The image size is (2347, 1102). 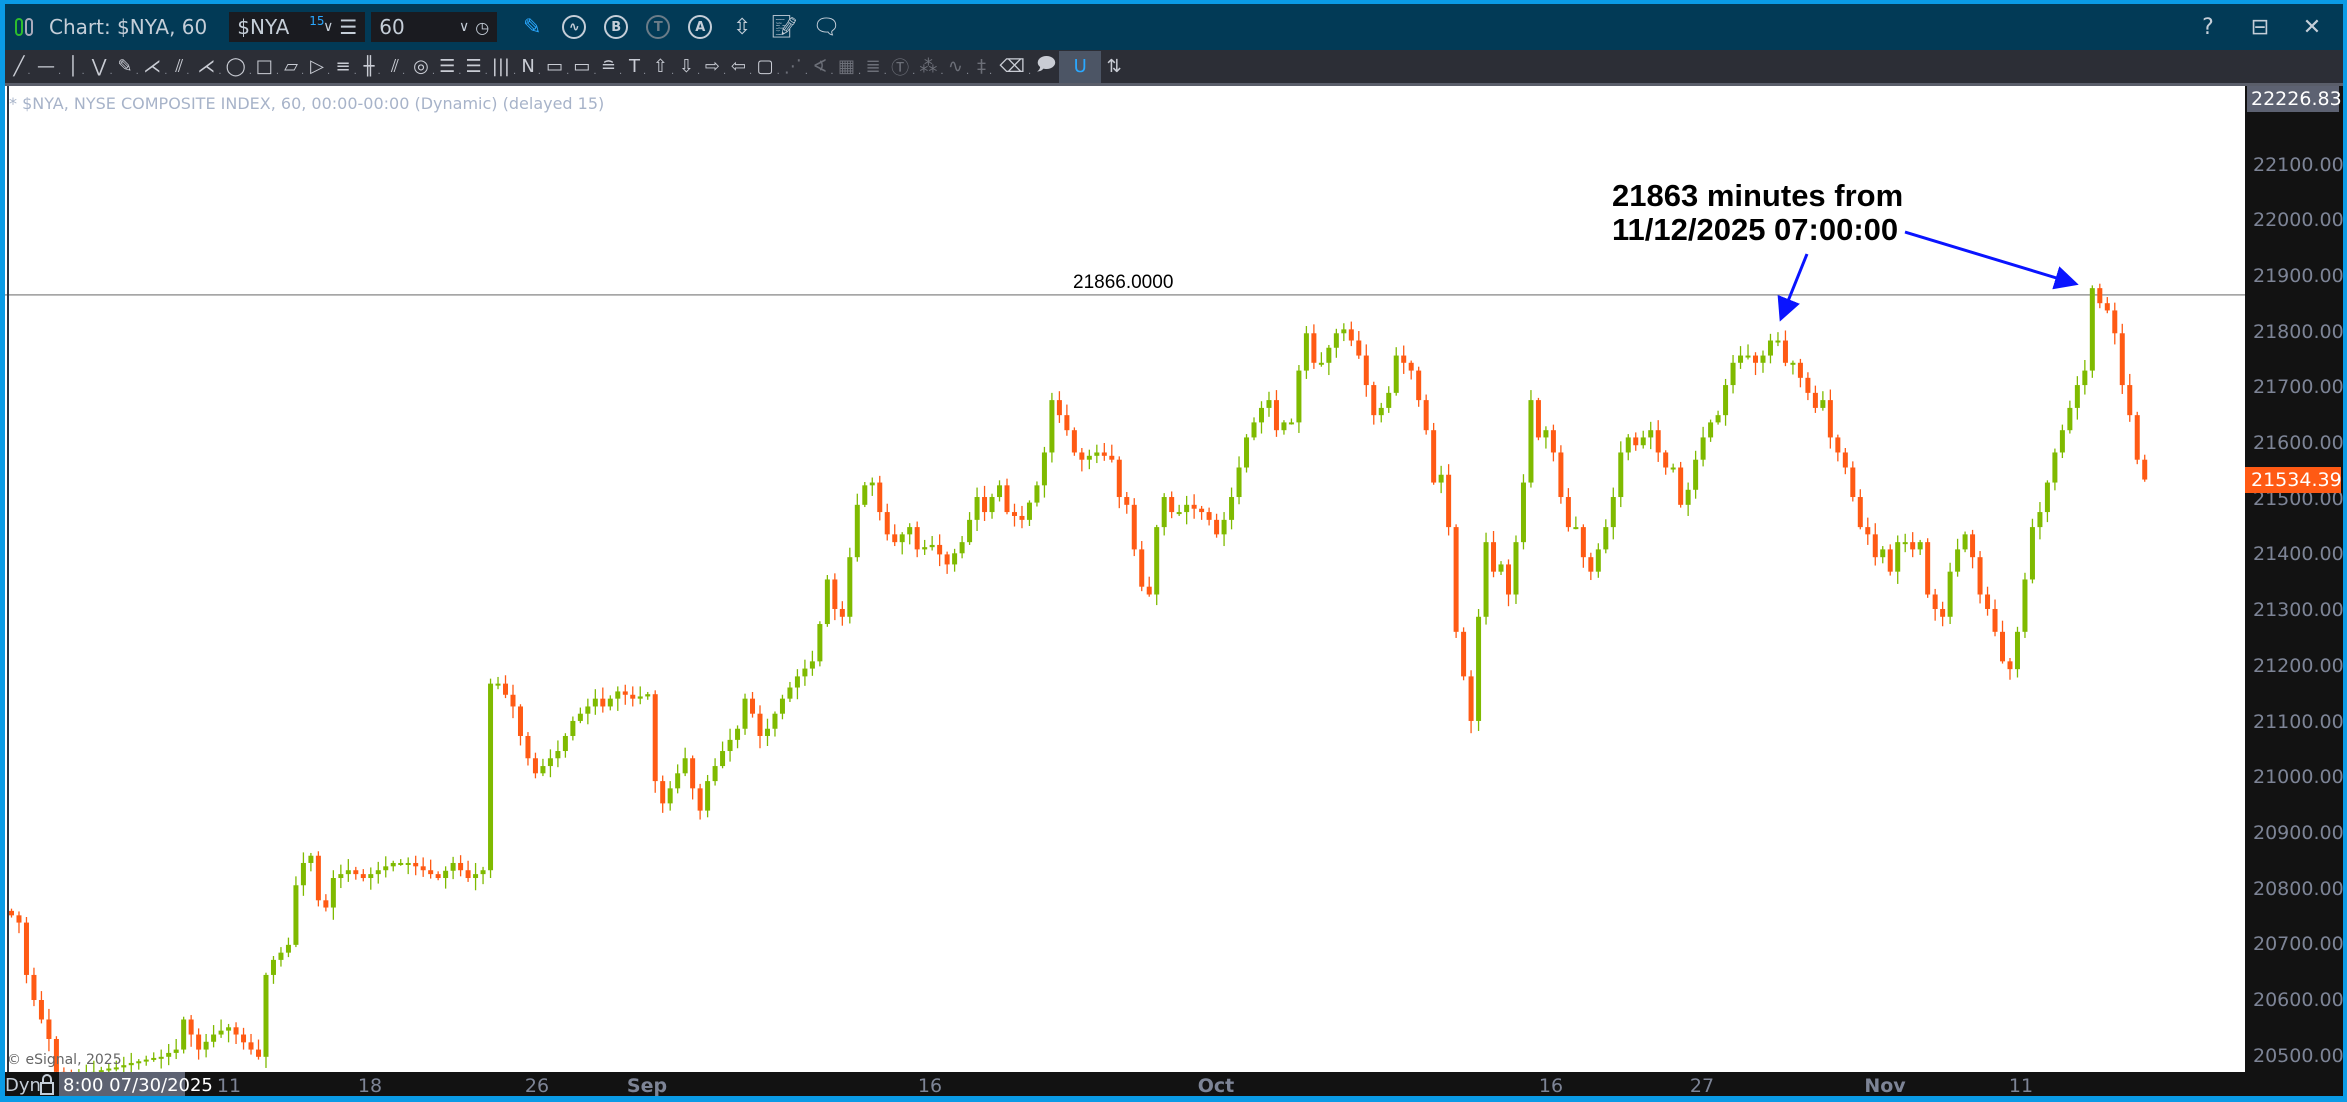 What do you see at coordinates (128, 67) in the screenshot?
I see `pencil-tool: ✎.` at bounding box center [128, 67].